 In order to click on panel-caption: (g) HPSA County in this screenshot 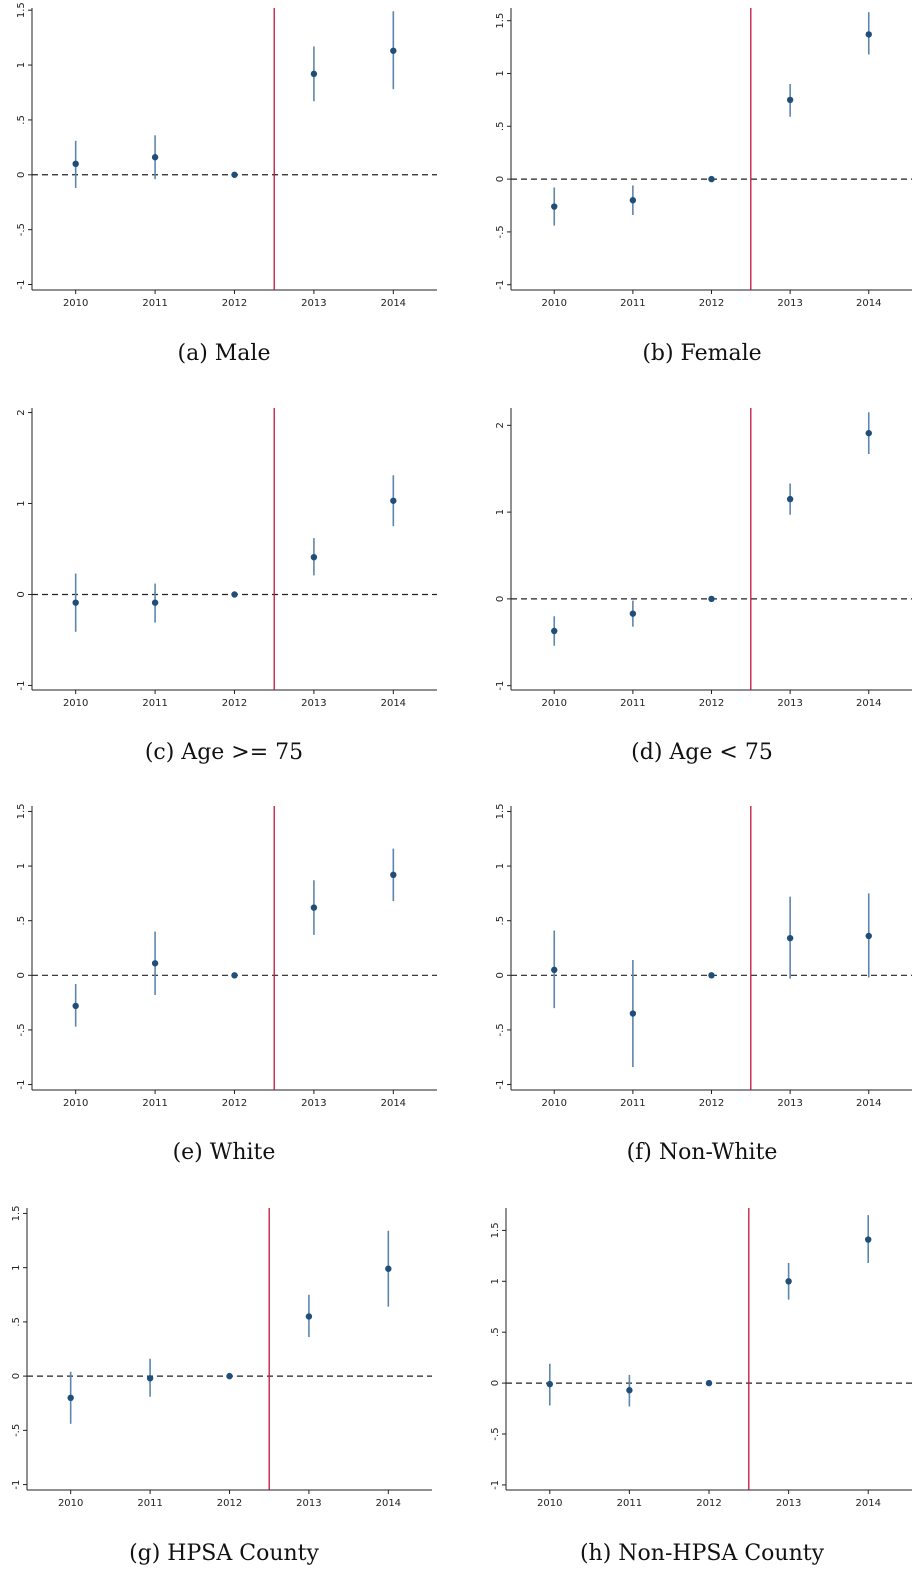, I will do `click(224, 1553)`.